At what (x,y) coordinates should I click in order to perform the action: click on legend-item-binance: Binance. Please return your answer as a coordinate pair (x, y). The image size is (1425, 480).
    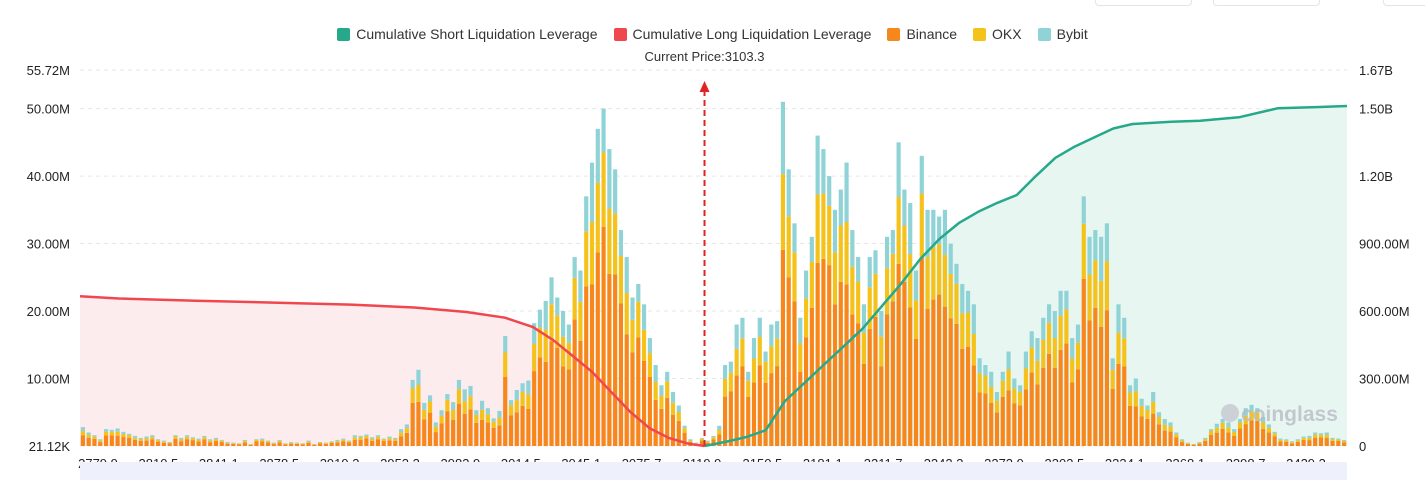
    Looking at the image, I should click on (922, 34).